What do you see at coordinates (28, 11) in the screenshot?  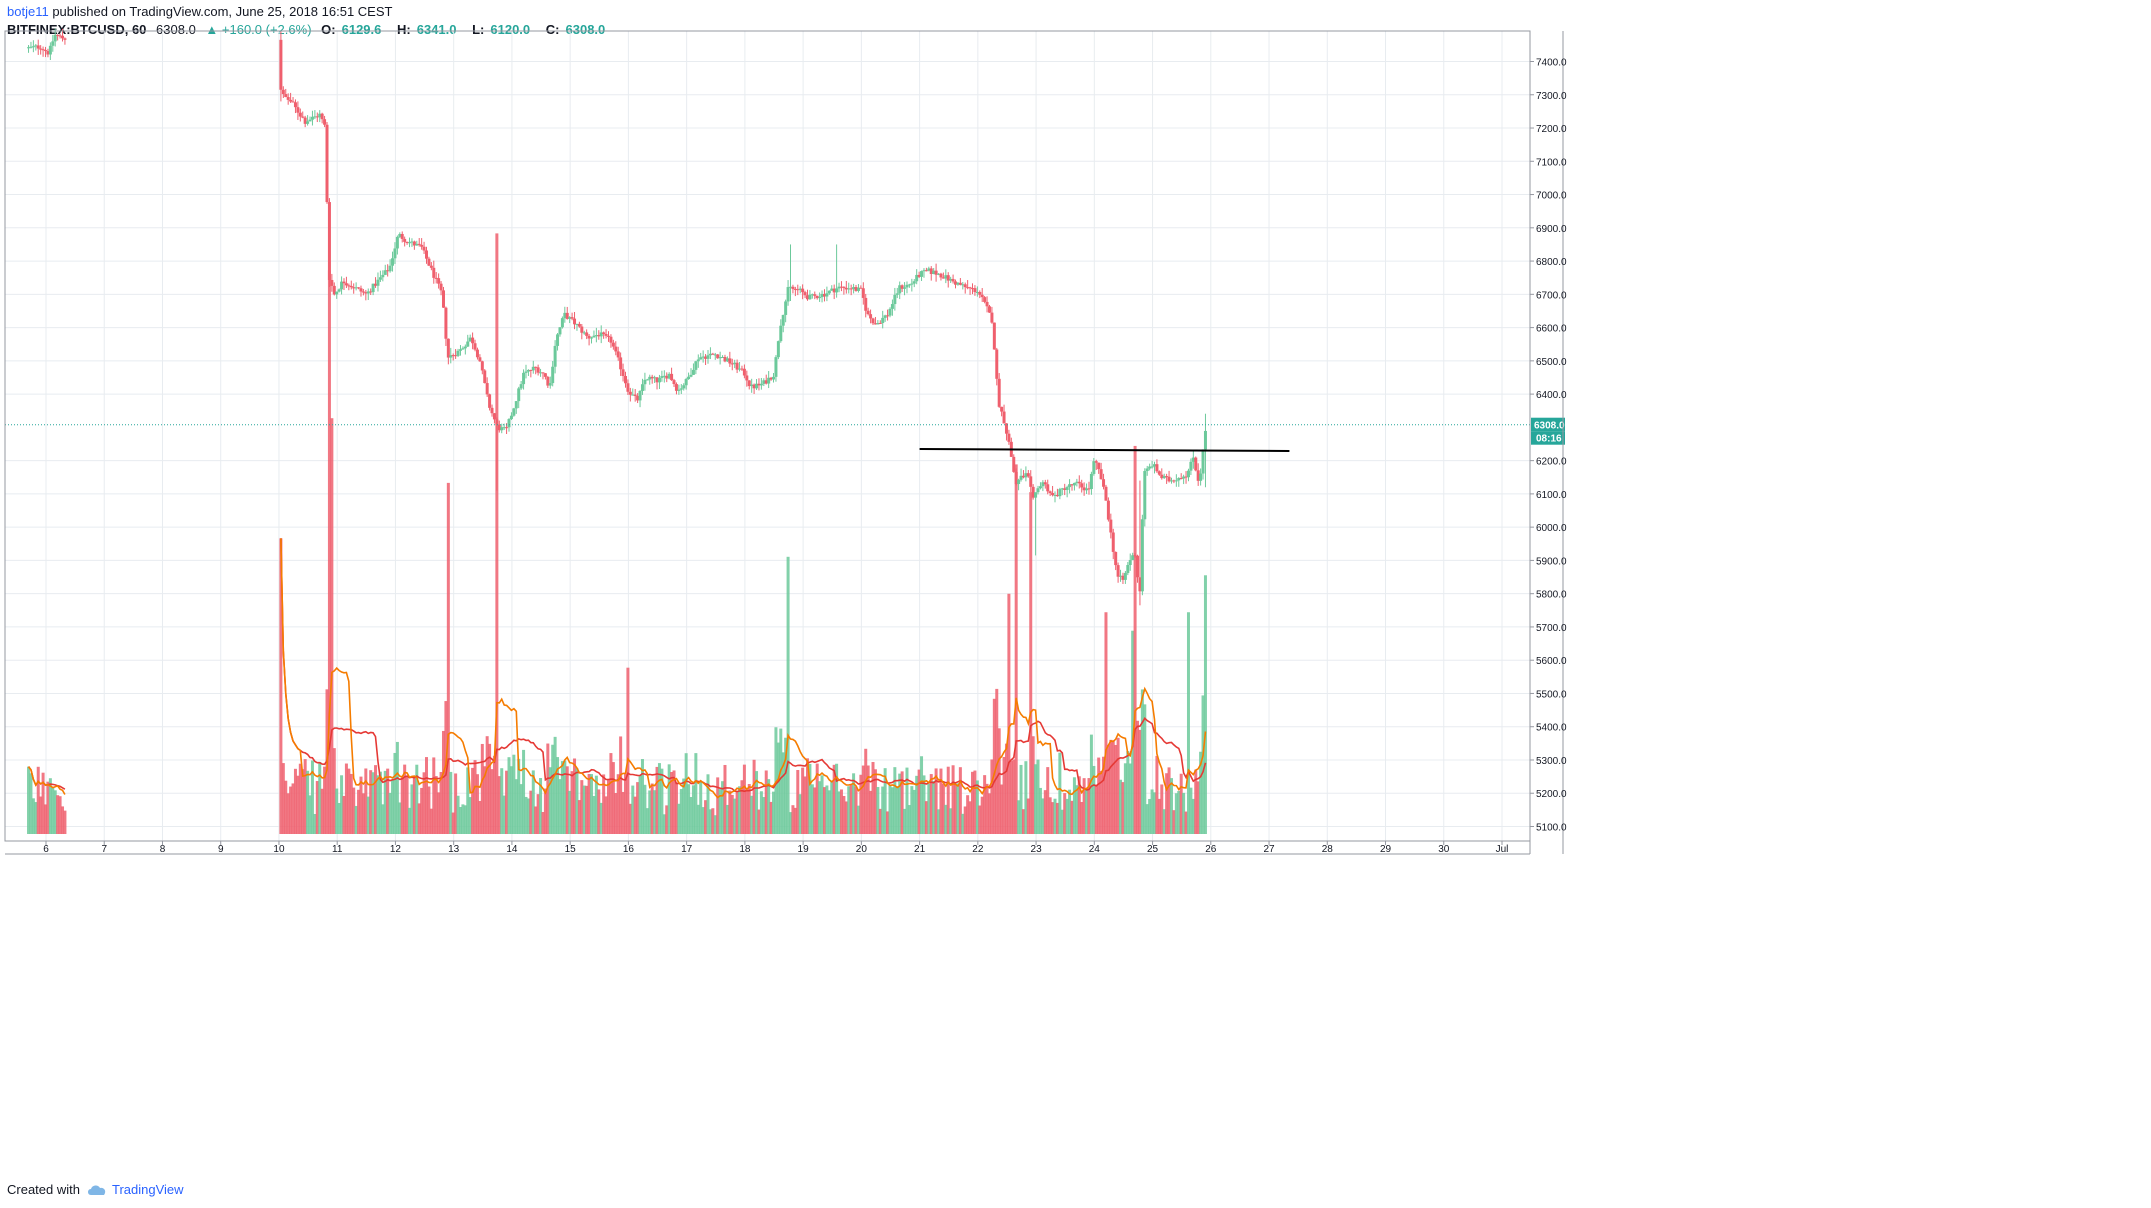 I see `author-link: botje11` at bounding box center [28, 11].